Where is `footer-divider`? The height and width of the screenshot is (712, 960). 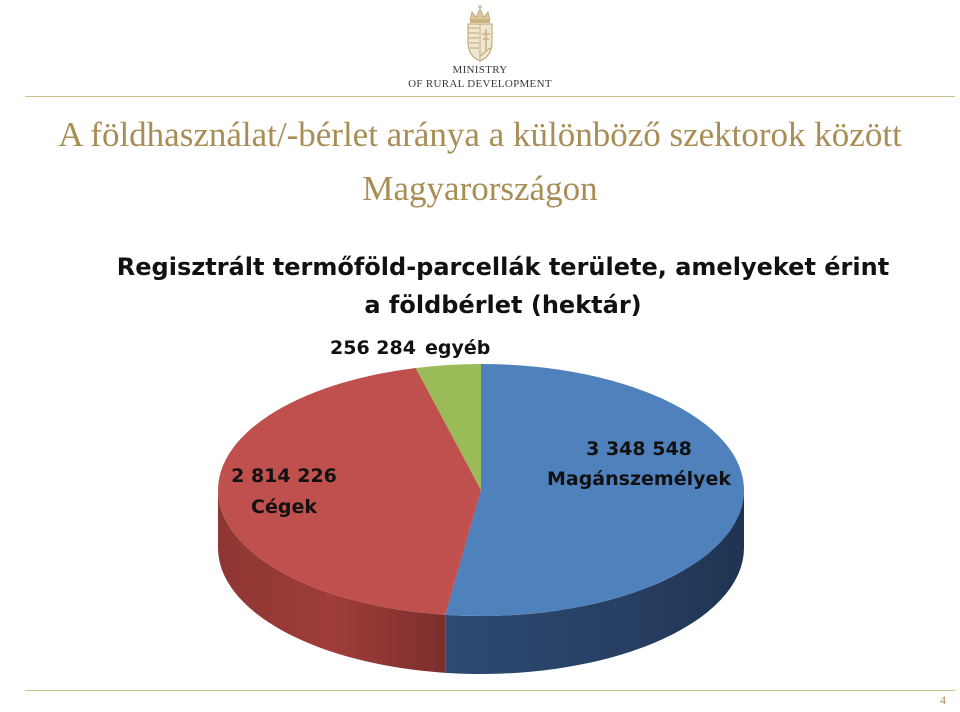
footer-divider is located at coordinates (490, 690).